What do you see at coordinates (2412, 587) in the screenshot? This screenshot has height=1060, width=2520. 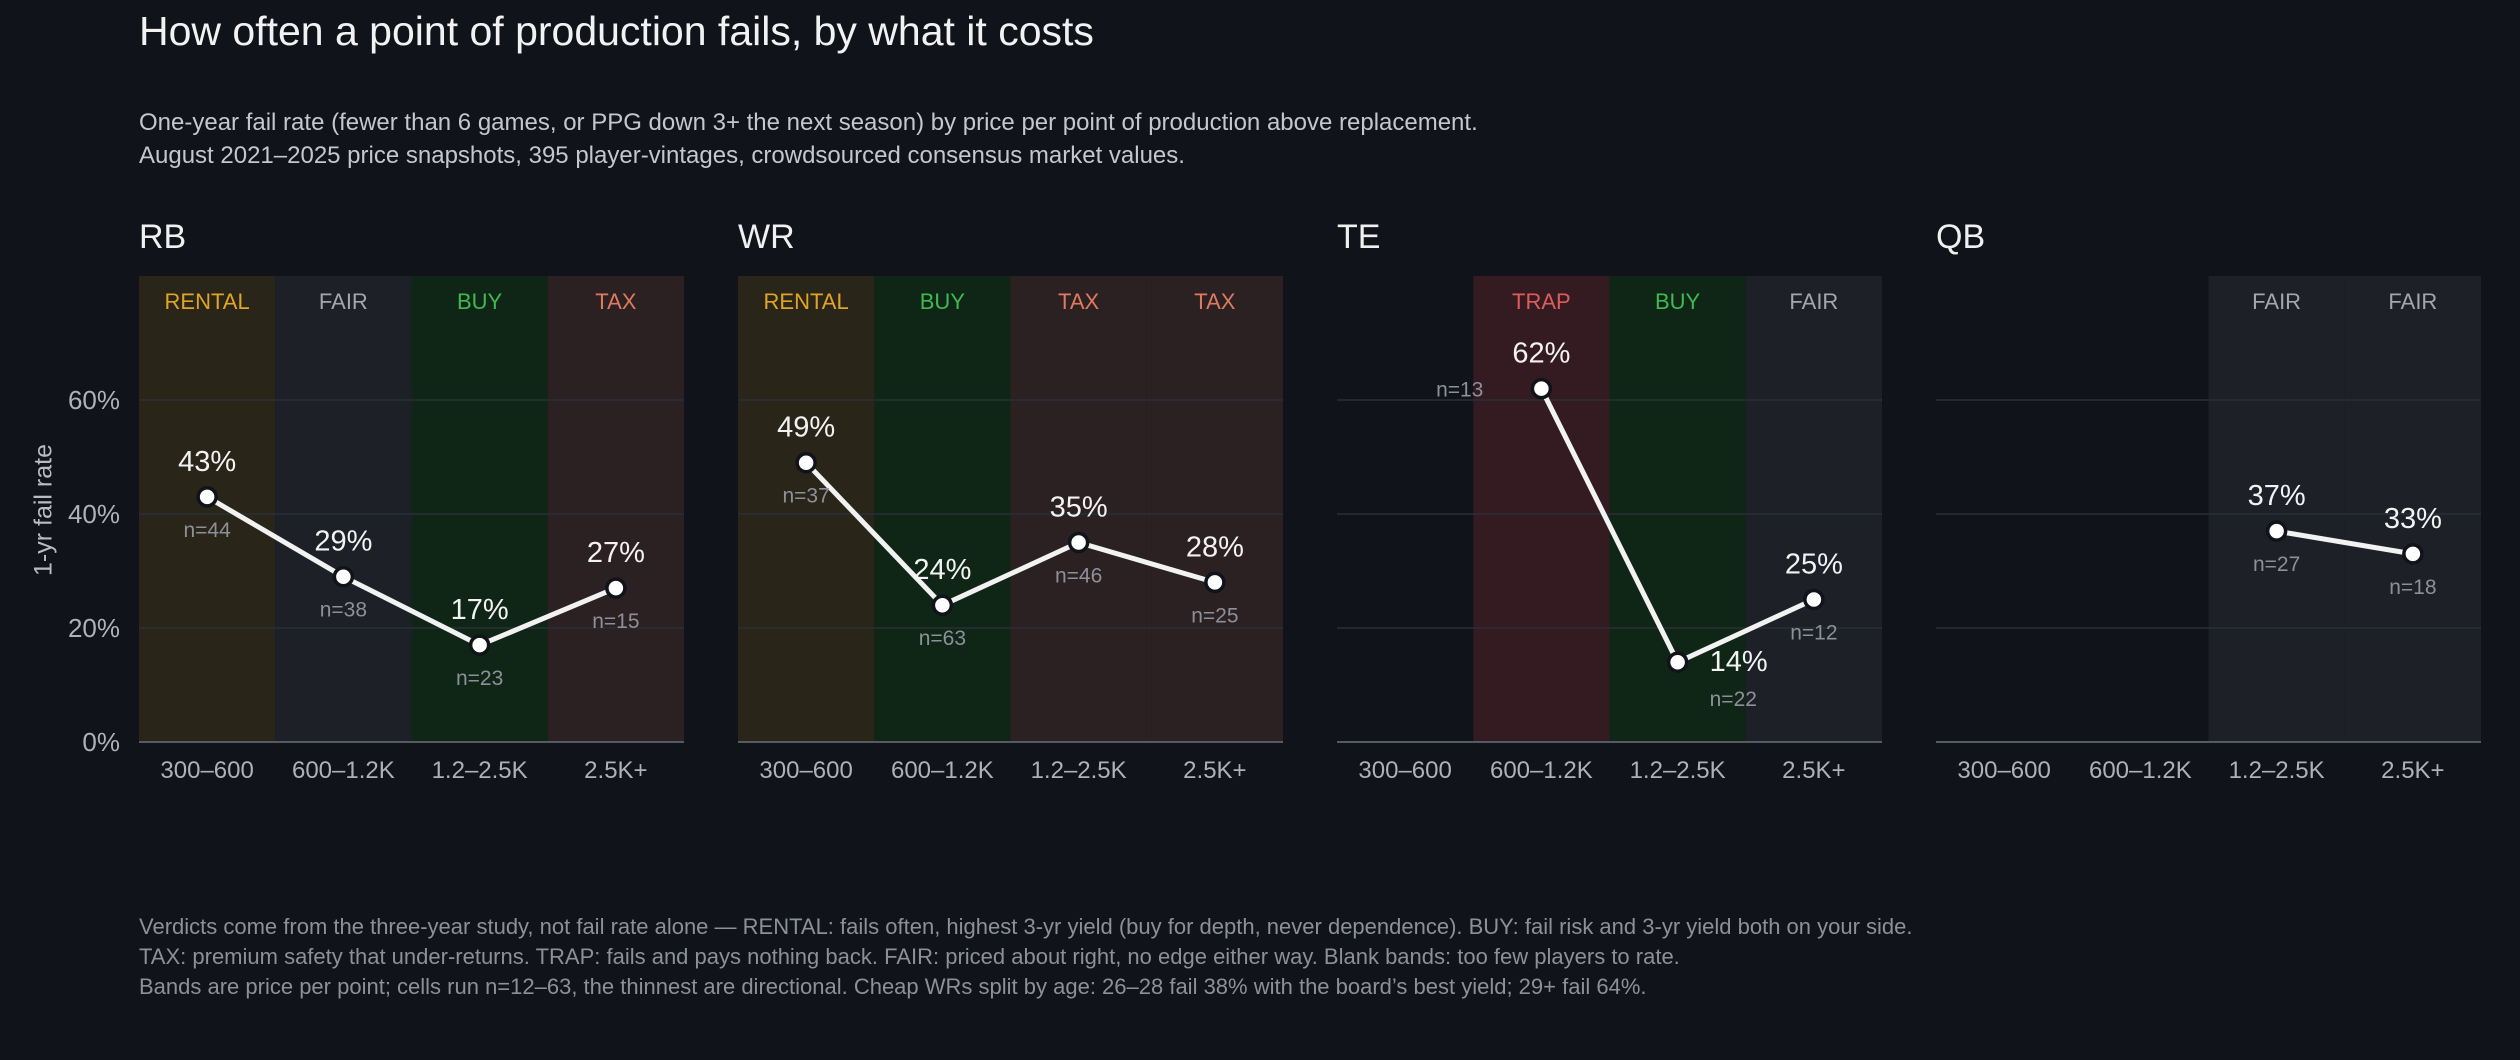 I see `n-label: n=18` at bounding box center [2412, 587].